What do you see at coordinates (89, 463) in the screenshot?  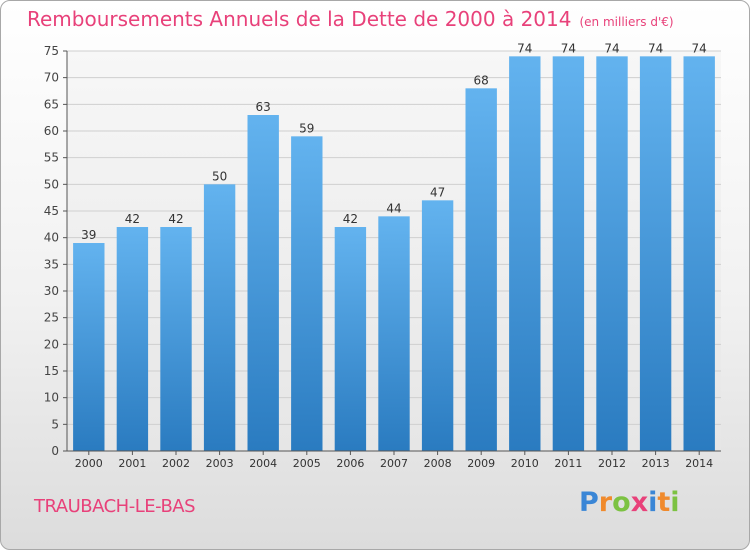 I see `x-tick-label: 2000` at bounding box center [89, 463].